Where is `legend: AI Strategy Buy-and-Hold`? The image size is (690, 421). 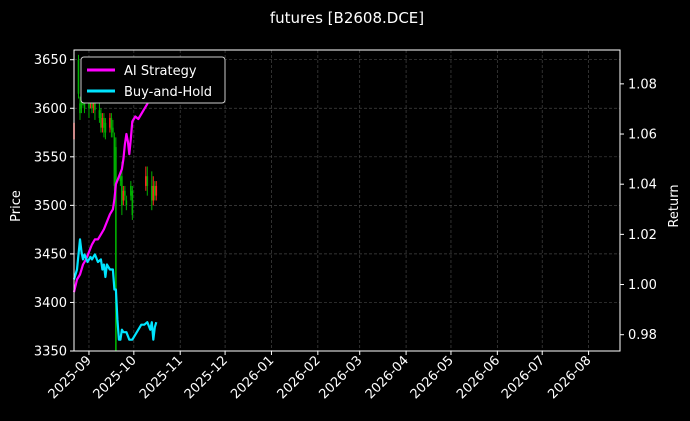 legend: AI Strategy Buy-and-Hold is located at coordinates (153, 80).